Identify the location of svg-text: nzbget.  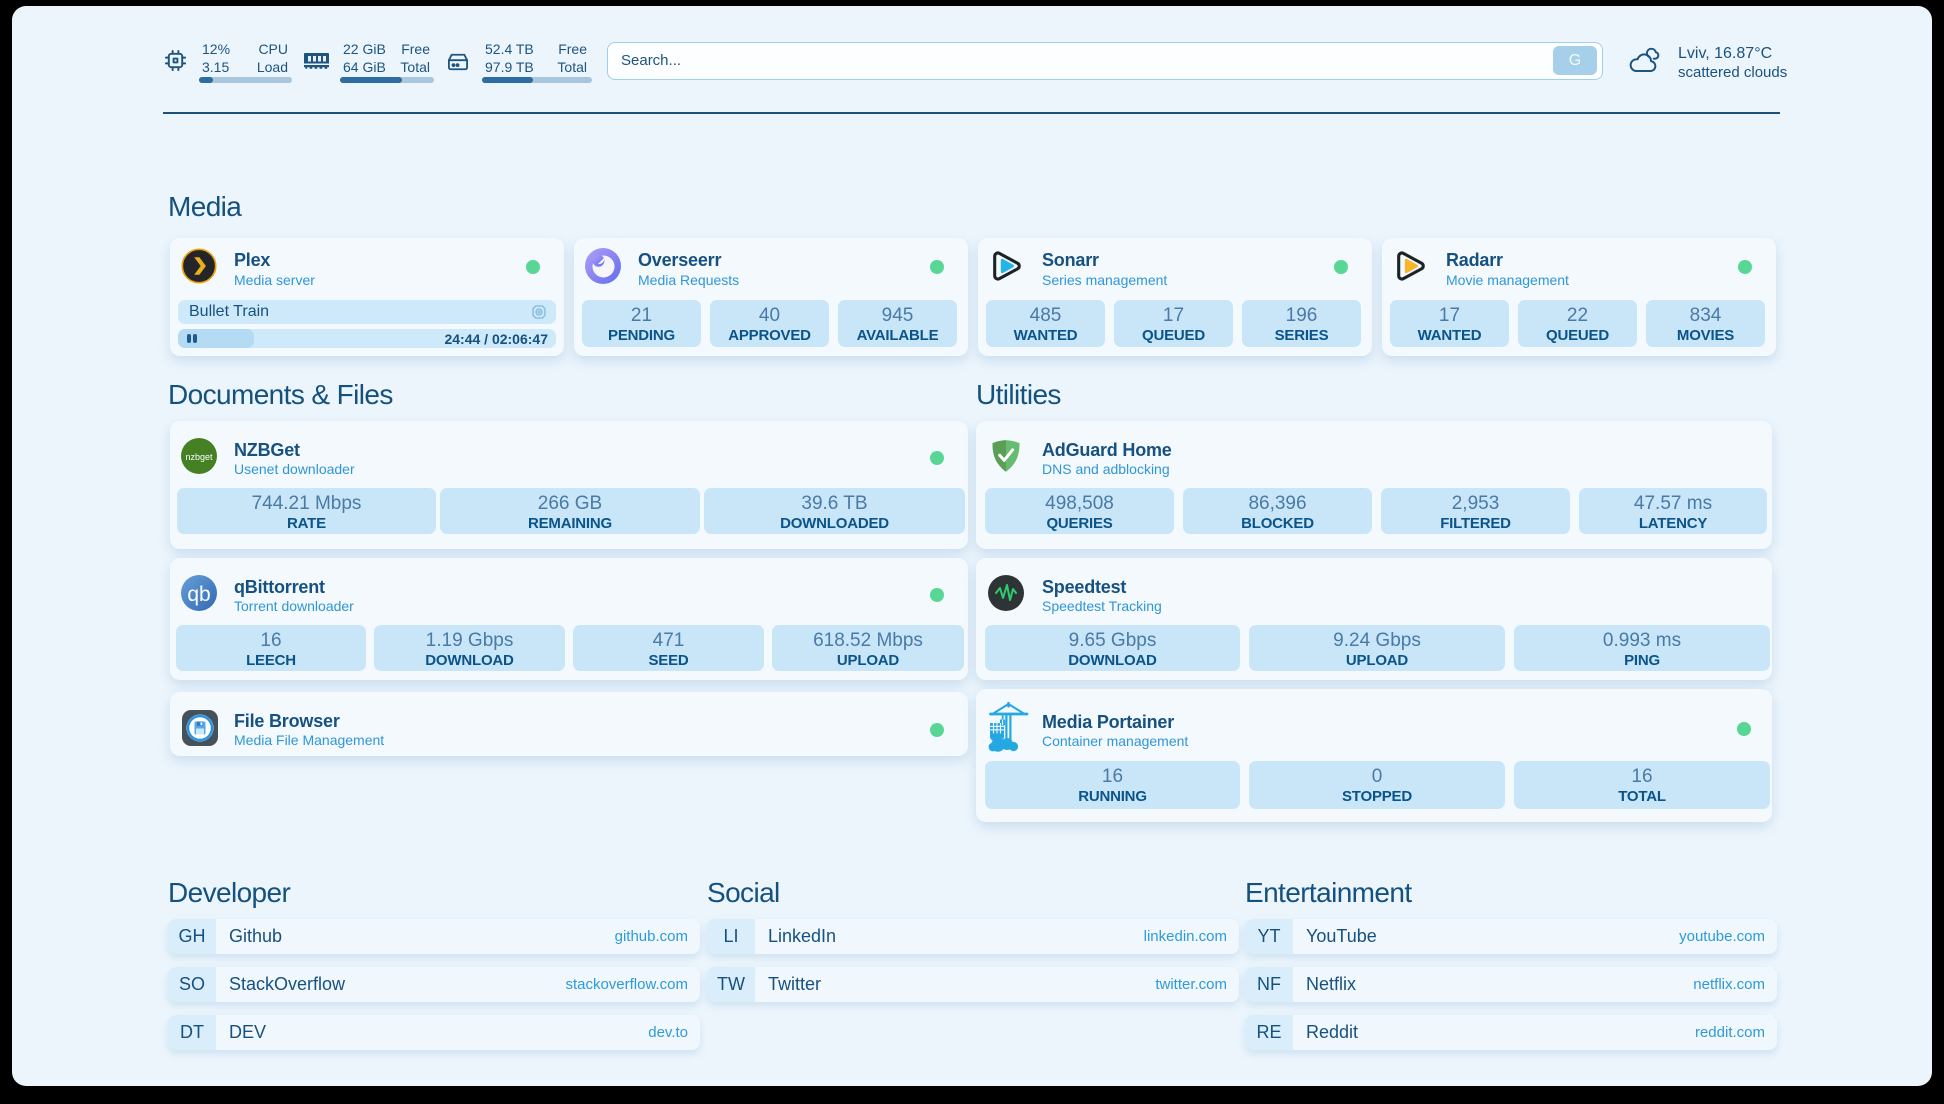
(199, 457).